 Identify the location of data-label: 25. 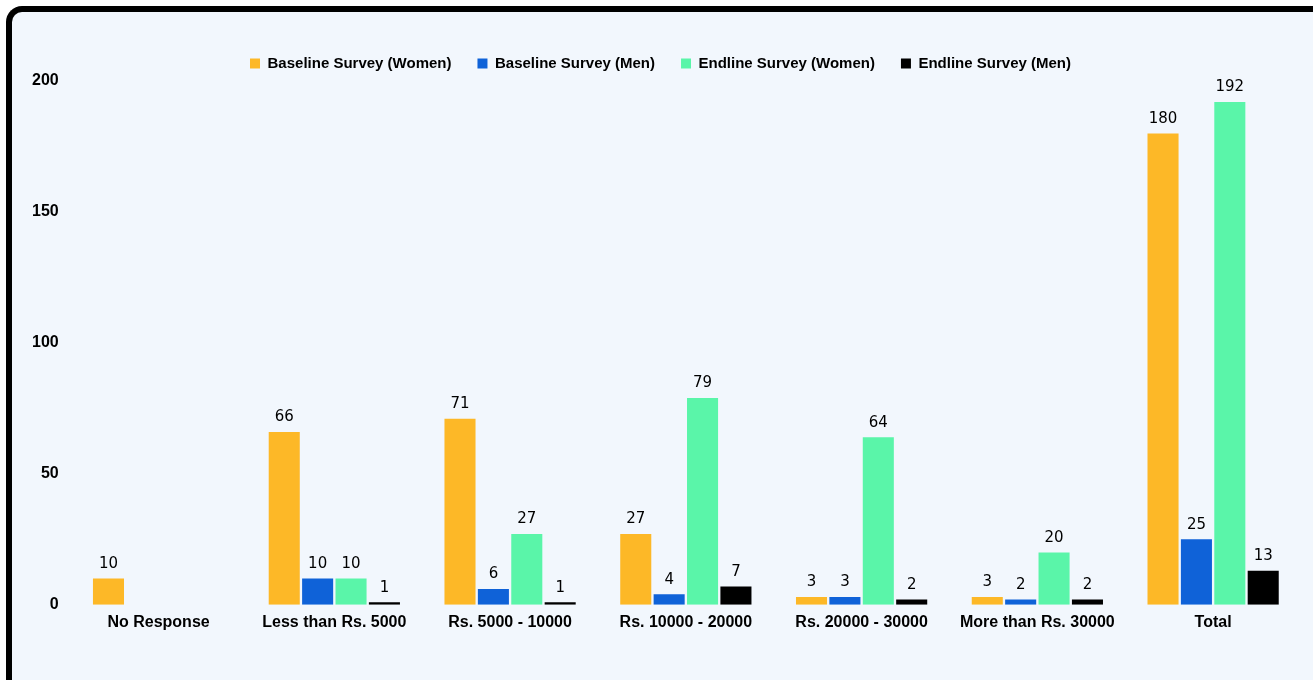
(1196, 523).